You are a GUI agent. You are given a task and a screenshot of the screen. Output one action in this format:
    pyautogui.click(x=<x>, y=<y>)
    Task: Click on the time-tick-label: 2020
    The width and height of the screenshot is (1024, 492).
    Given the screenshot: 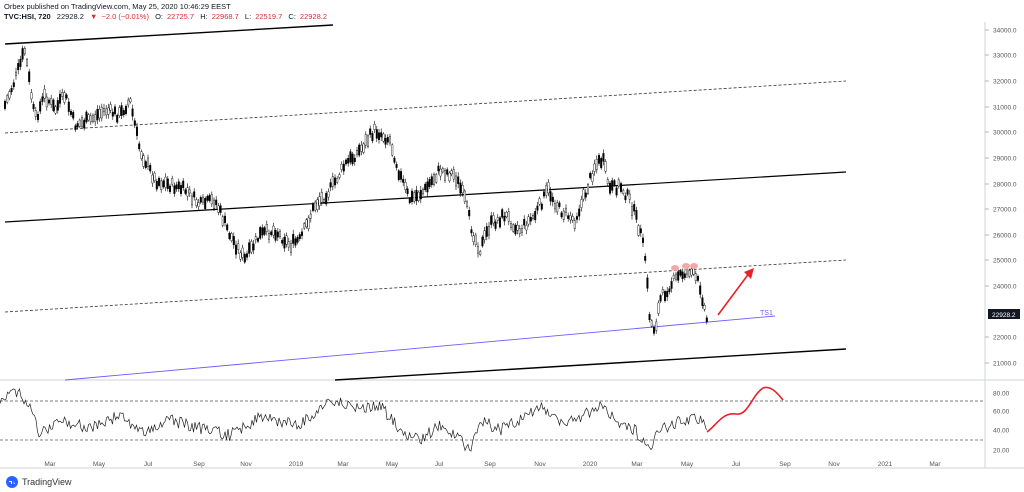 What is the action you would take?
    pyautogui.click(x=590, y=464)
    